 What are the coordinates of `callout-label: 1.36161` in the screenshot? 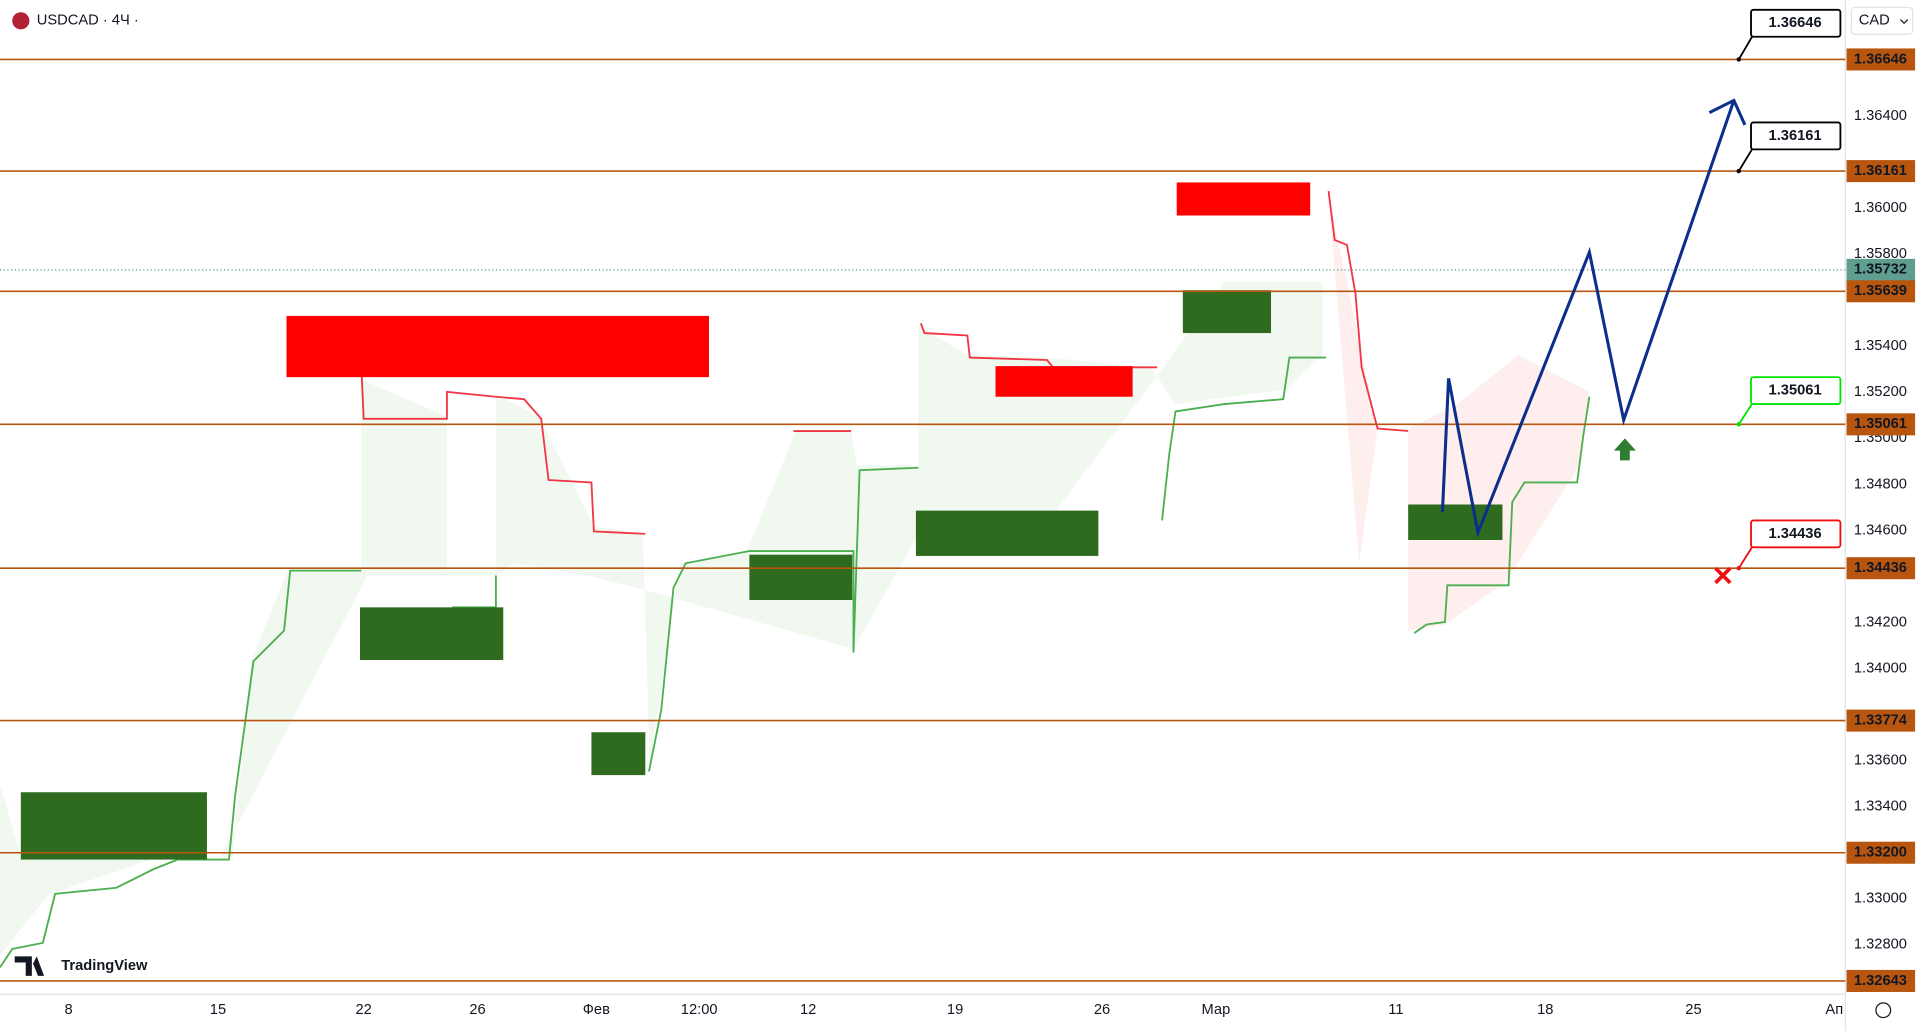 It's located at (1795, 136).